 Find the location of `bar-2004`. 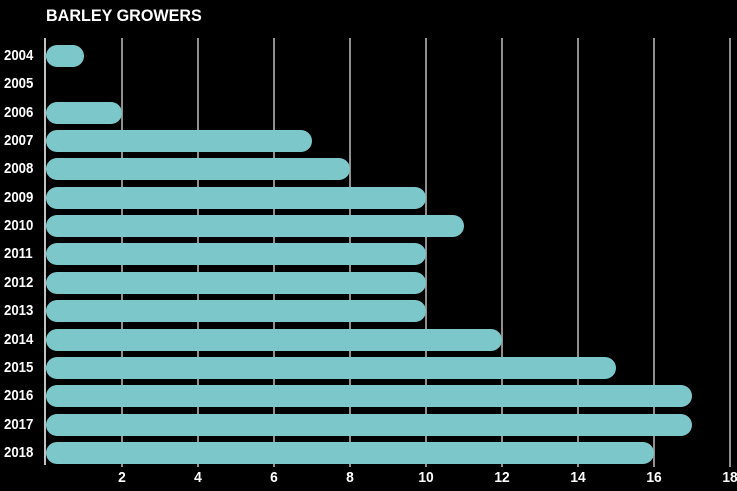

bar-2004 is located at coordinates (65, 56).